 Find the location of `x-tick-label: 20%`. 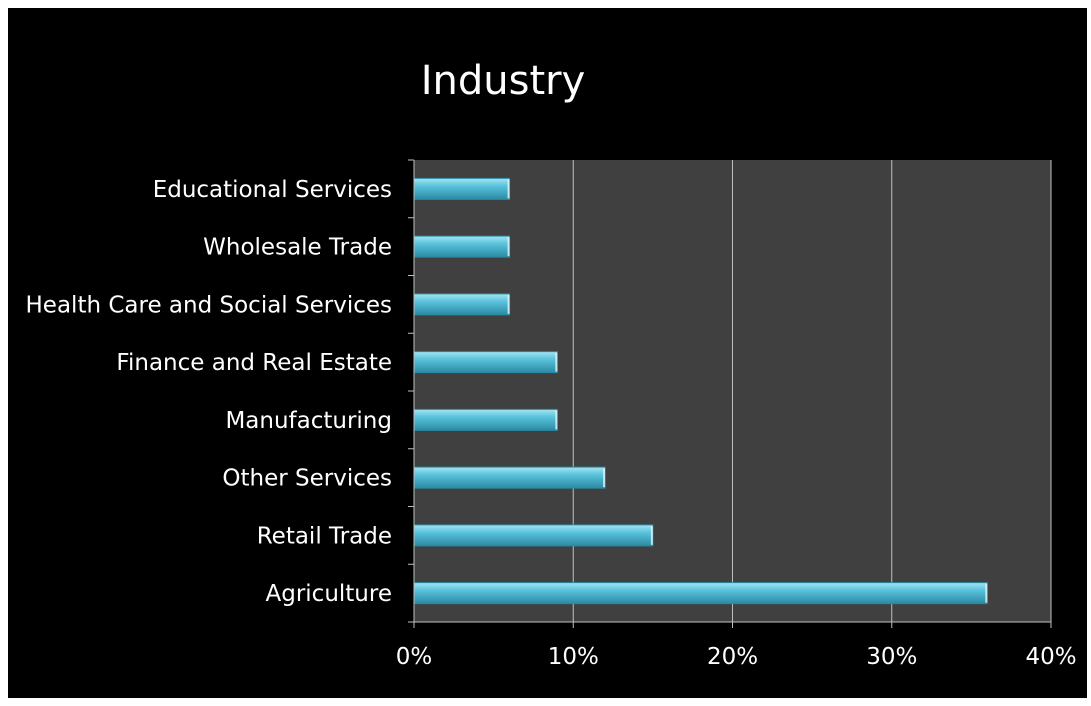

x-tick-label: 20% is located at coordinates (732, 657).